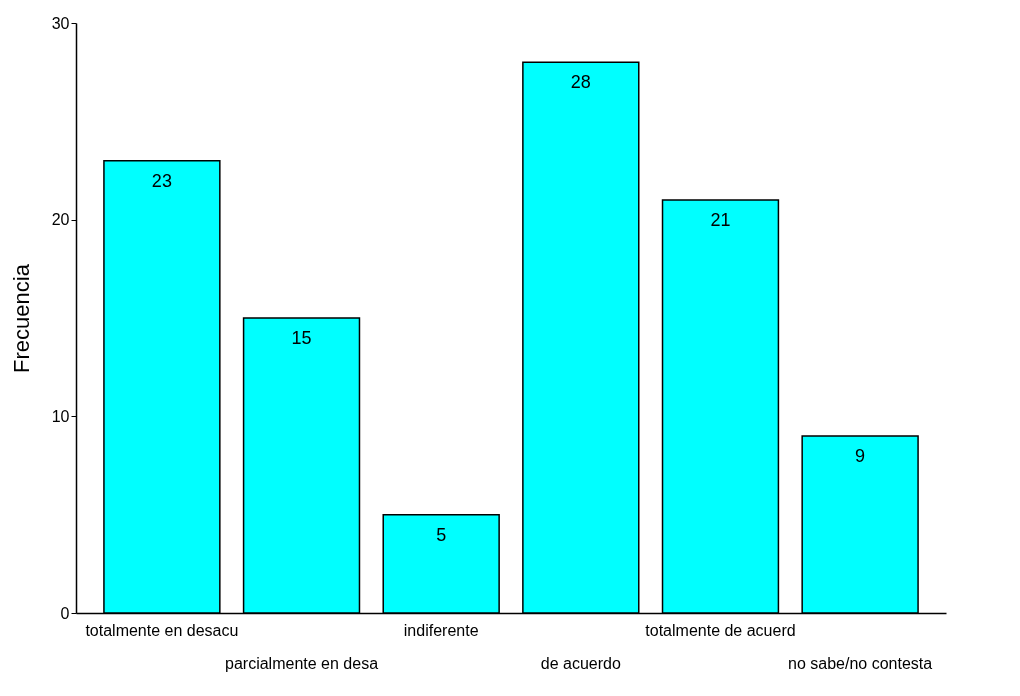 This screenshot has height=696, width=1020. Describe the element at coordinates (441, 534) in the screenshot. I see `data-label: 5` at that location.